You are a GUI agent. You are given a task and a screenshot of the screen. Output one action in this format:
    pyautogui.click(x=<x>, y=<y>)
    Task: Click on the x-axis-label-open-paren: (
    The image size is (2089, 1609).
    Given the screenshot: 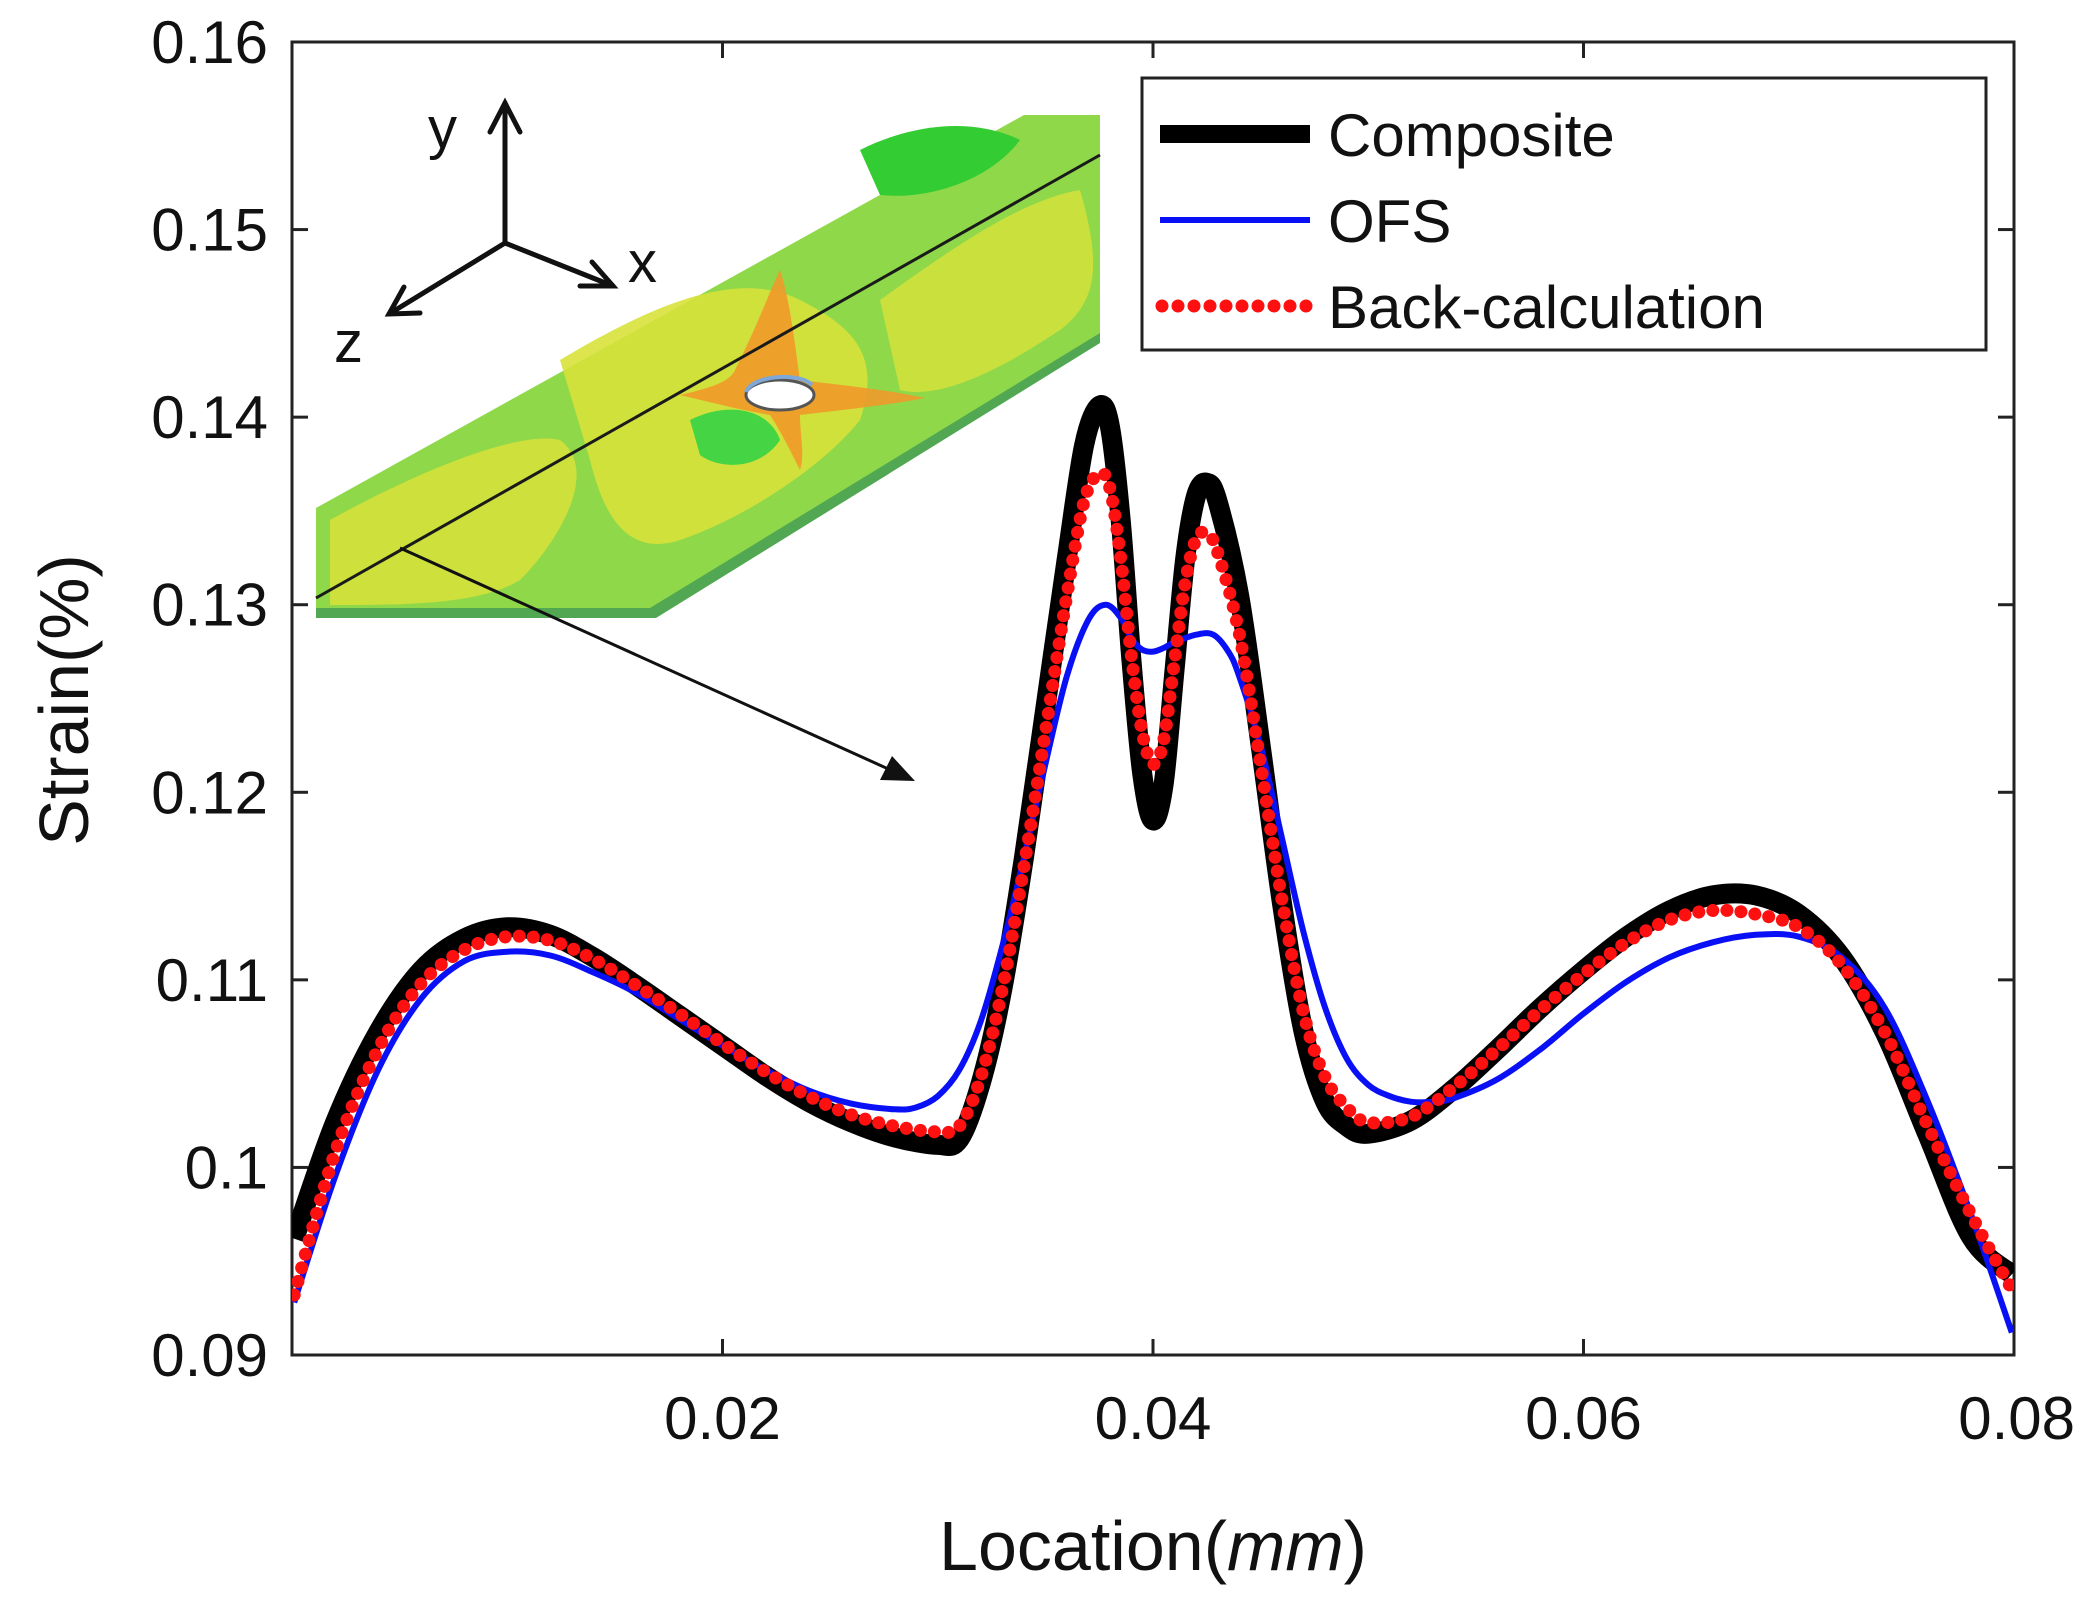 What is the action you would take?
    pyautogui.click(x=1215, y=1546)
    